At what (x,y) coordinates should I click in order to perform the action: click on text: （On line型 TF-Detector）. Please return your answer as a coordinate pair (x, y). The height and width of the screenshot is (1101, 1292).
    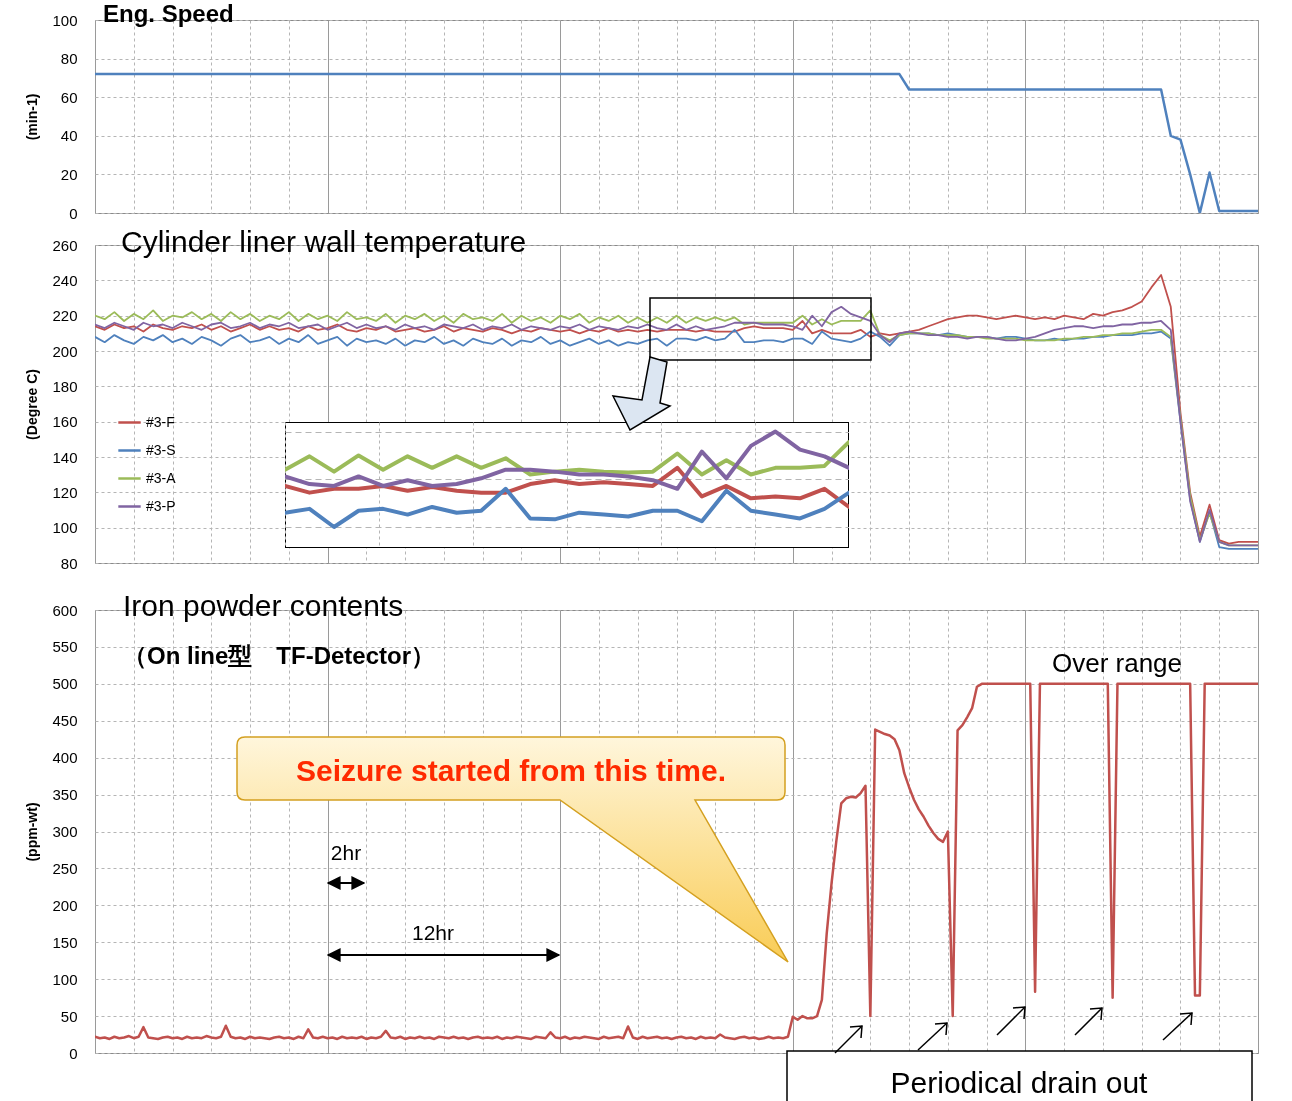
    Looking at the image, I should click on (279, 655).